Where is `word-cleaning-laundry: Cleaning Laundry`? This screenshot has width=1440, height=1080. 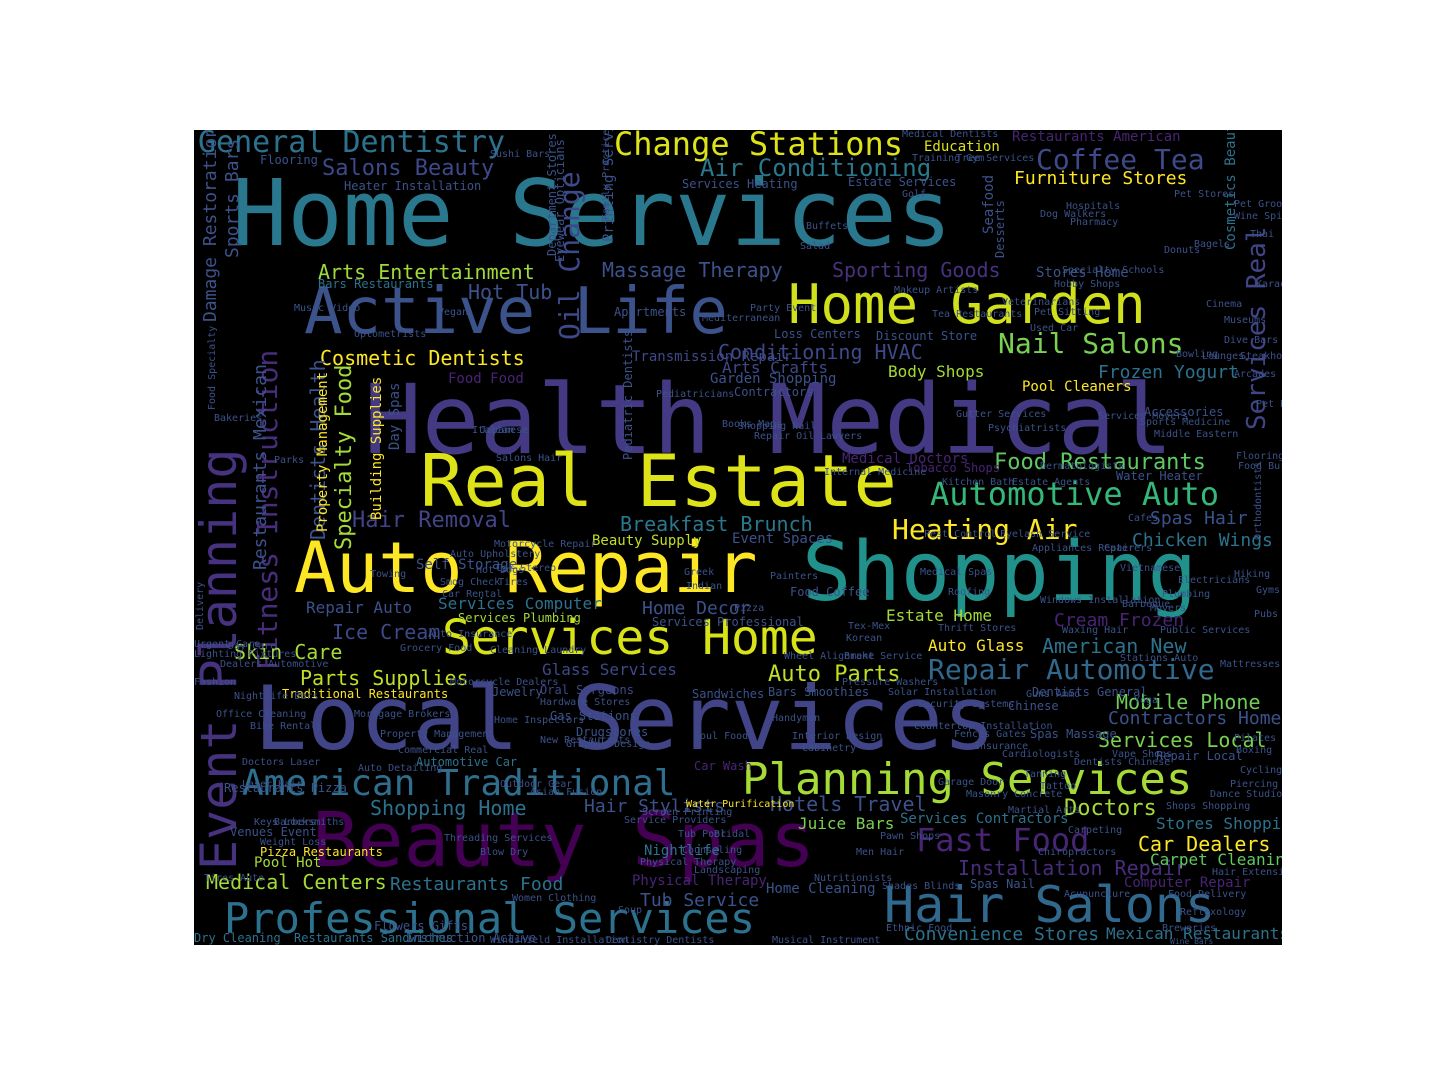
word-cleaning-laundry: Cleaning Laundry is located at coordinates (538, 650).